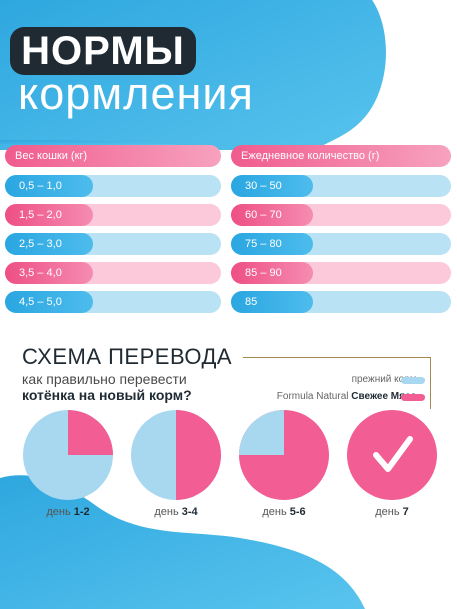  What do you see at coordinates (341, 215) in the screenshot?
I see `table-row: 60 – 70` at bounding box center [341, 215].